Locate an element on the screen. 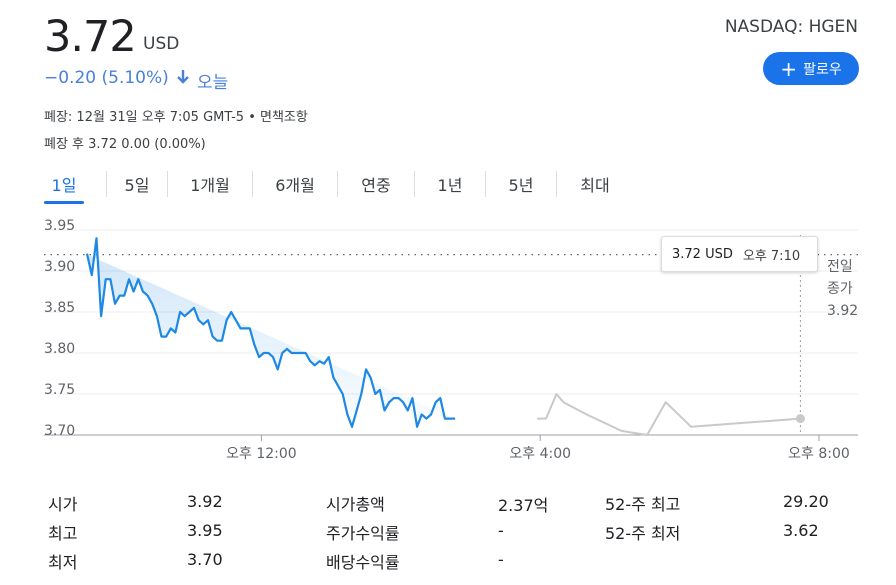 This screenshot has height=585, width=896. stock-price: 3.72 is located at coordinates (90, 37).